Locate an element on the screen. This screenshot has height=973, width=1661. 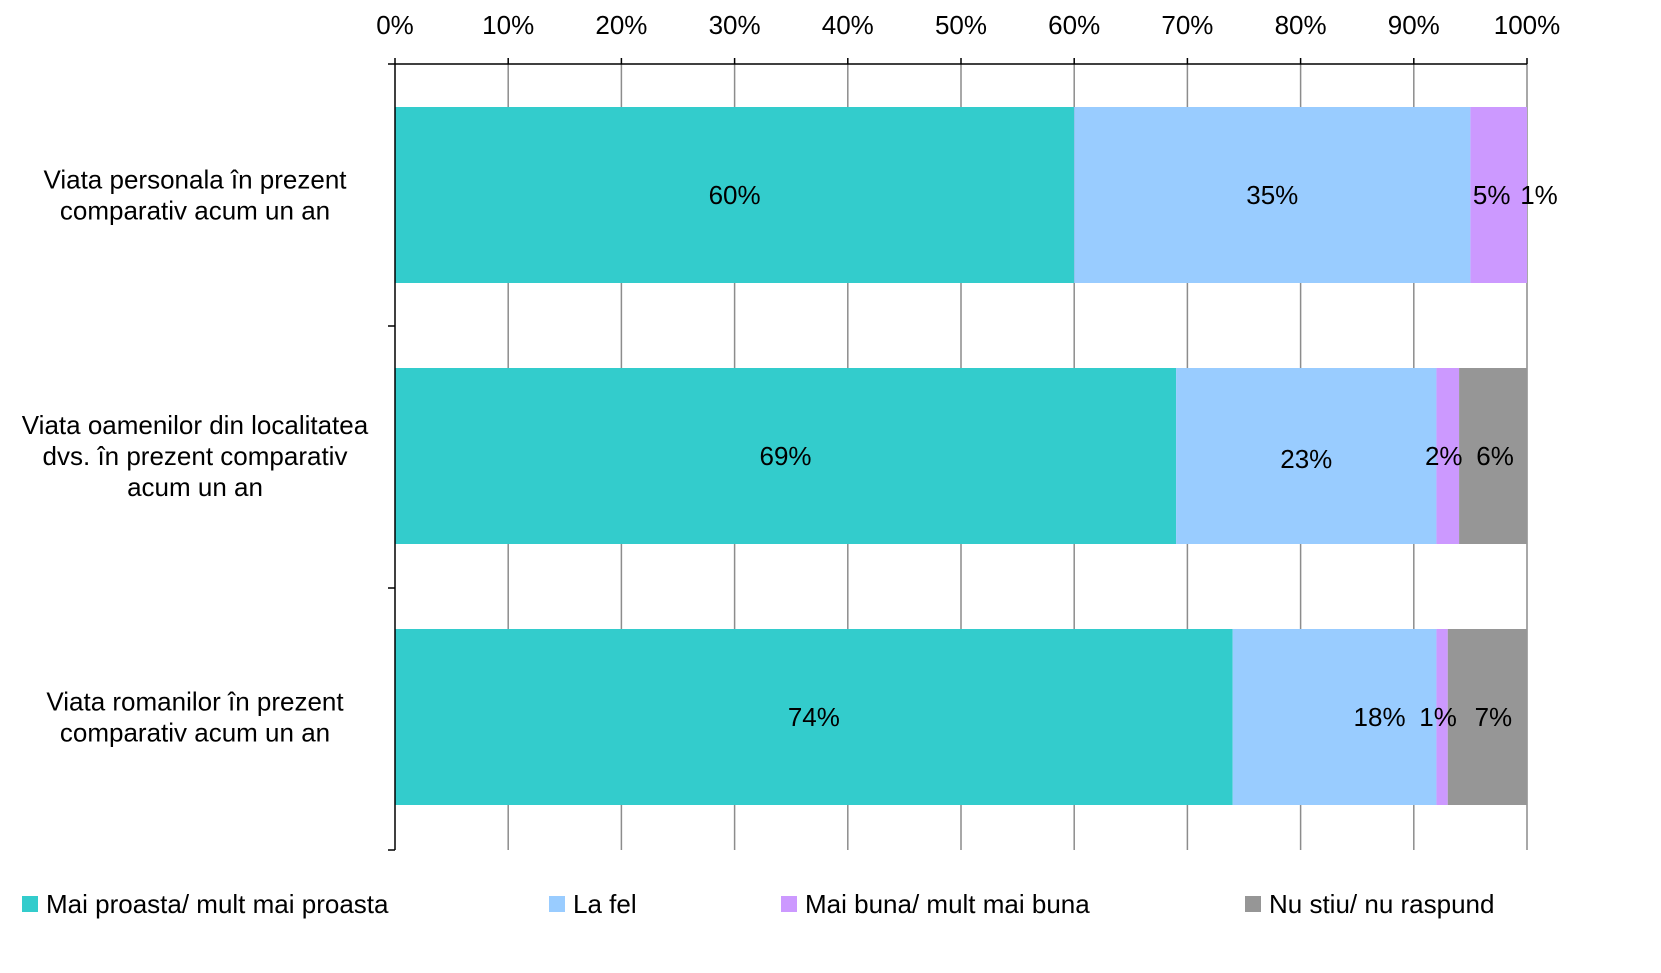
data-label: 5% is located at coordinates (1492, 195).